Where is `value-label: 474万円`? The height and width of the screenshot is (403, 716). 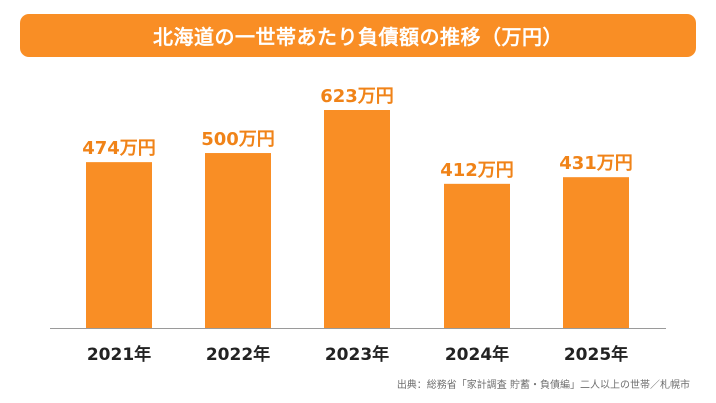
value-label: 474万円 is located at coordinates (119, 148).